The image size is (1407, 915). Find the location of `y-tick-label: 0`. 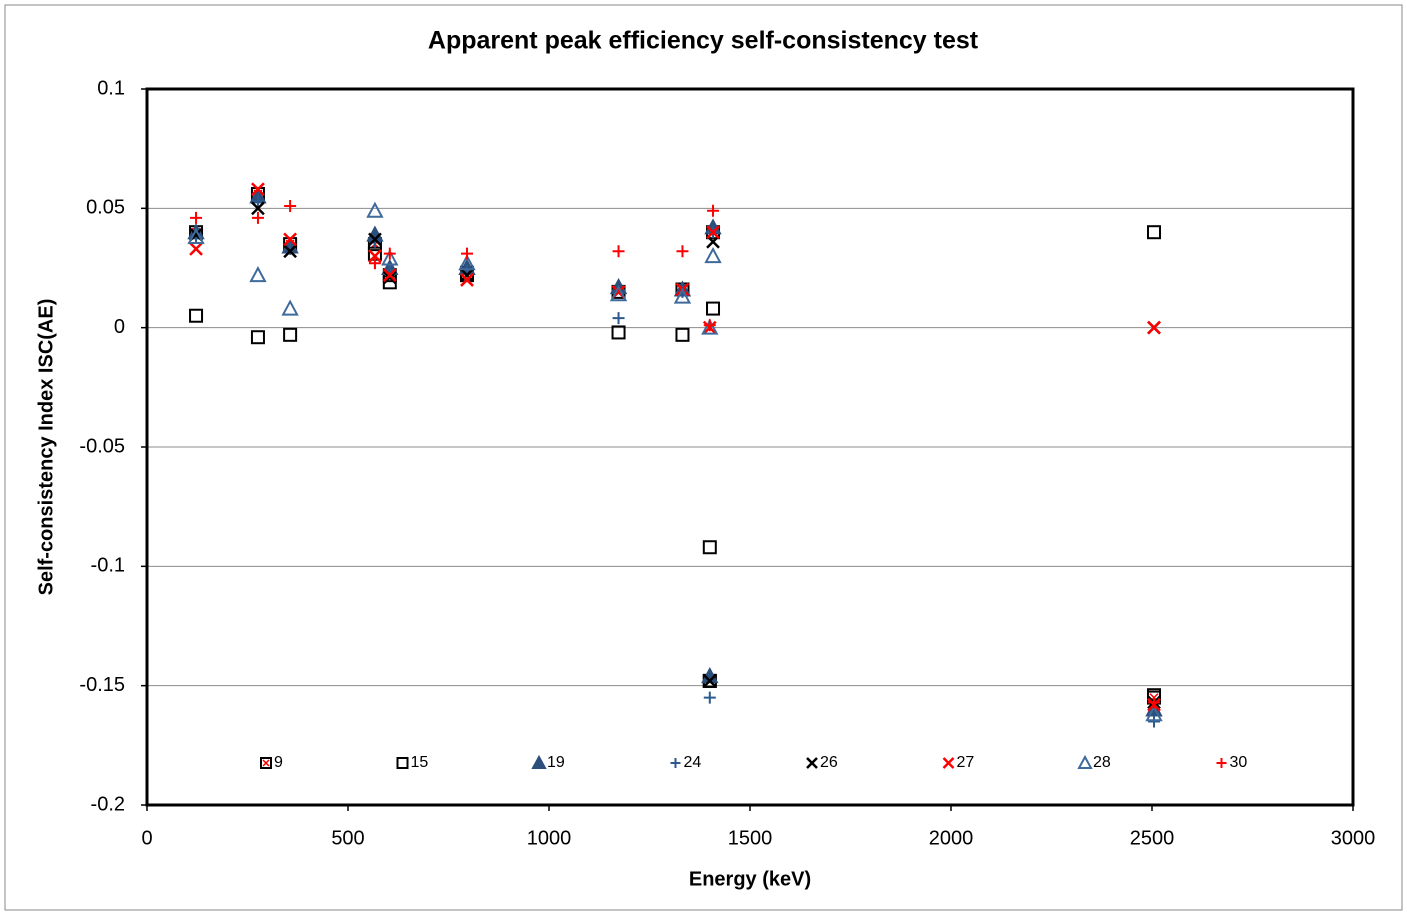

y-tick-label: 0 is located at coordinates (119, 327).